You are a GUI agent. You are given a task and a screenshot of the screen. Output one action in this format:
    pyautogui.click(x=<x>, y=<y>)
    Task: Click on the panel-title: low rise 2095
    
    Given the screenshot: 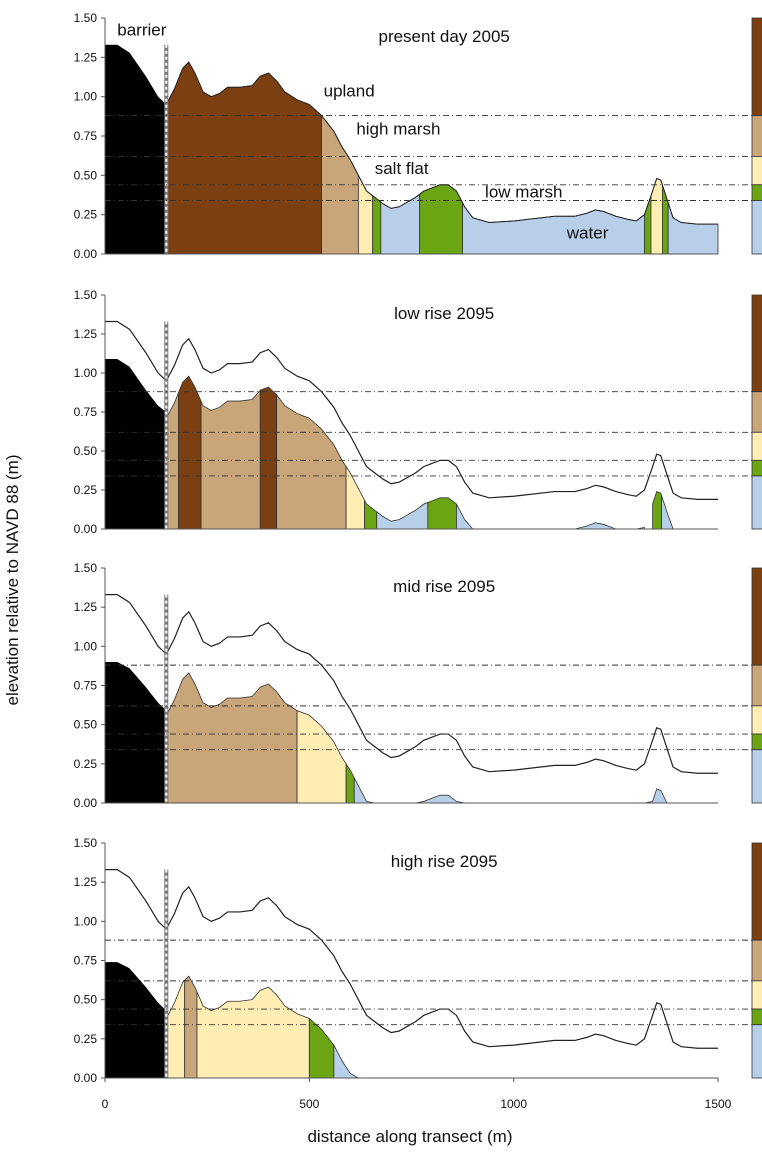 What is the action you would take?
    pyautogui.click(x=444, y=313)
    